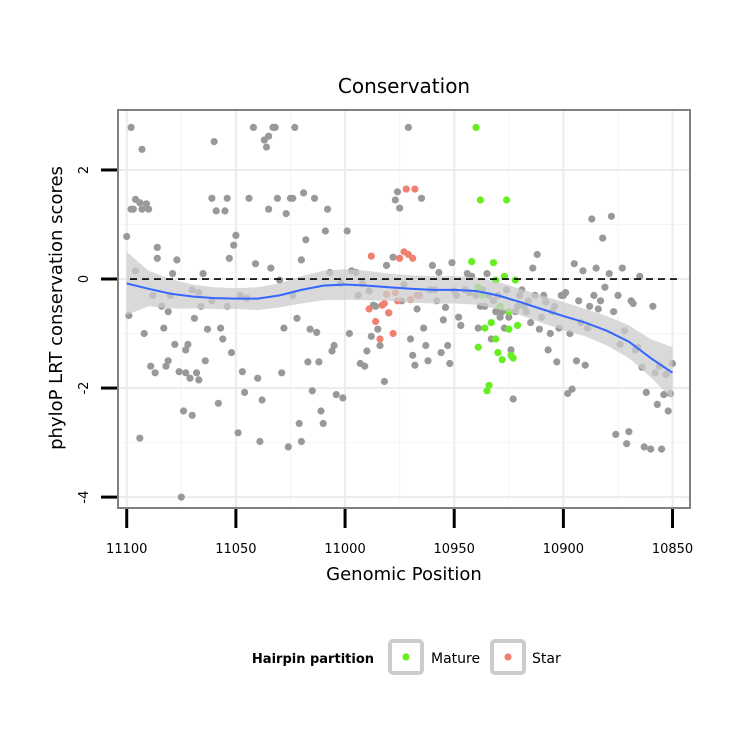 The height and width of the screenshot is (750, 750). Describe the element at coordinates (563, 549) in the screenshot. I see `x-tick-label: 10900` at that location.